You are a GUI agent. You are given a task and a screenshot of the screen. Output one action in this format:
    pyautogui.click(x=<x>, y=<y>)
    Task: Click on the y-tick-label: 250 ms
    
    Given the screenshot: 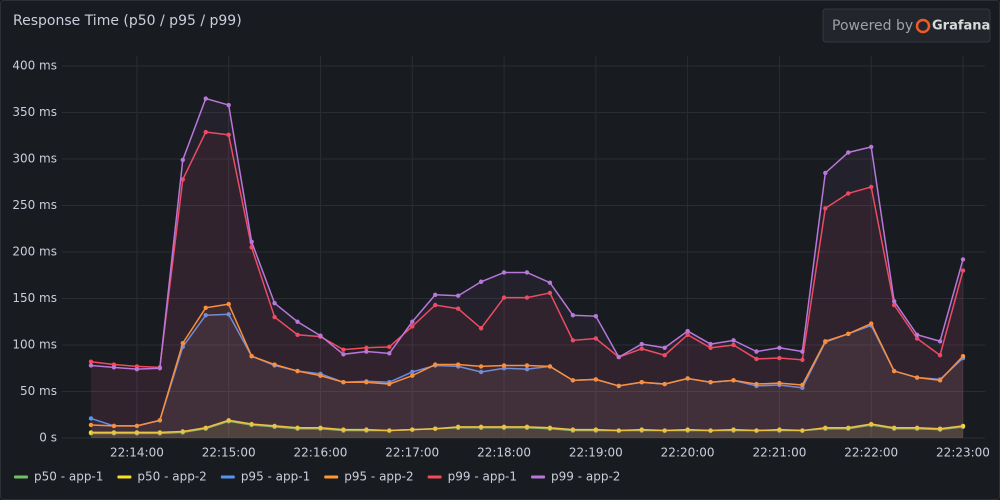 What is the action you would take?
    pyautogui.click(x=34, y=205)
    